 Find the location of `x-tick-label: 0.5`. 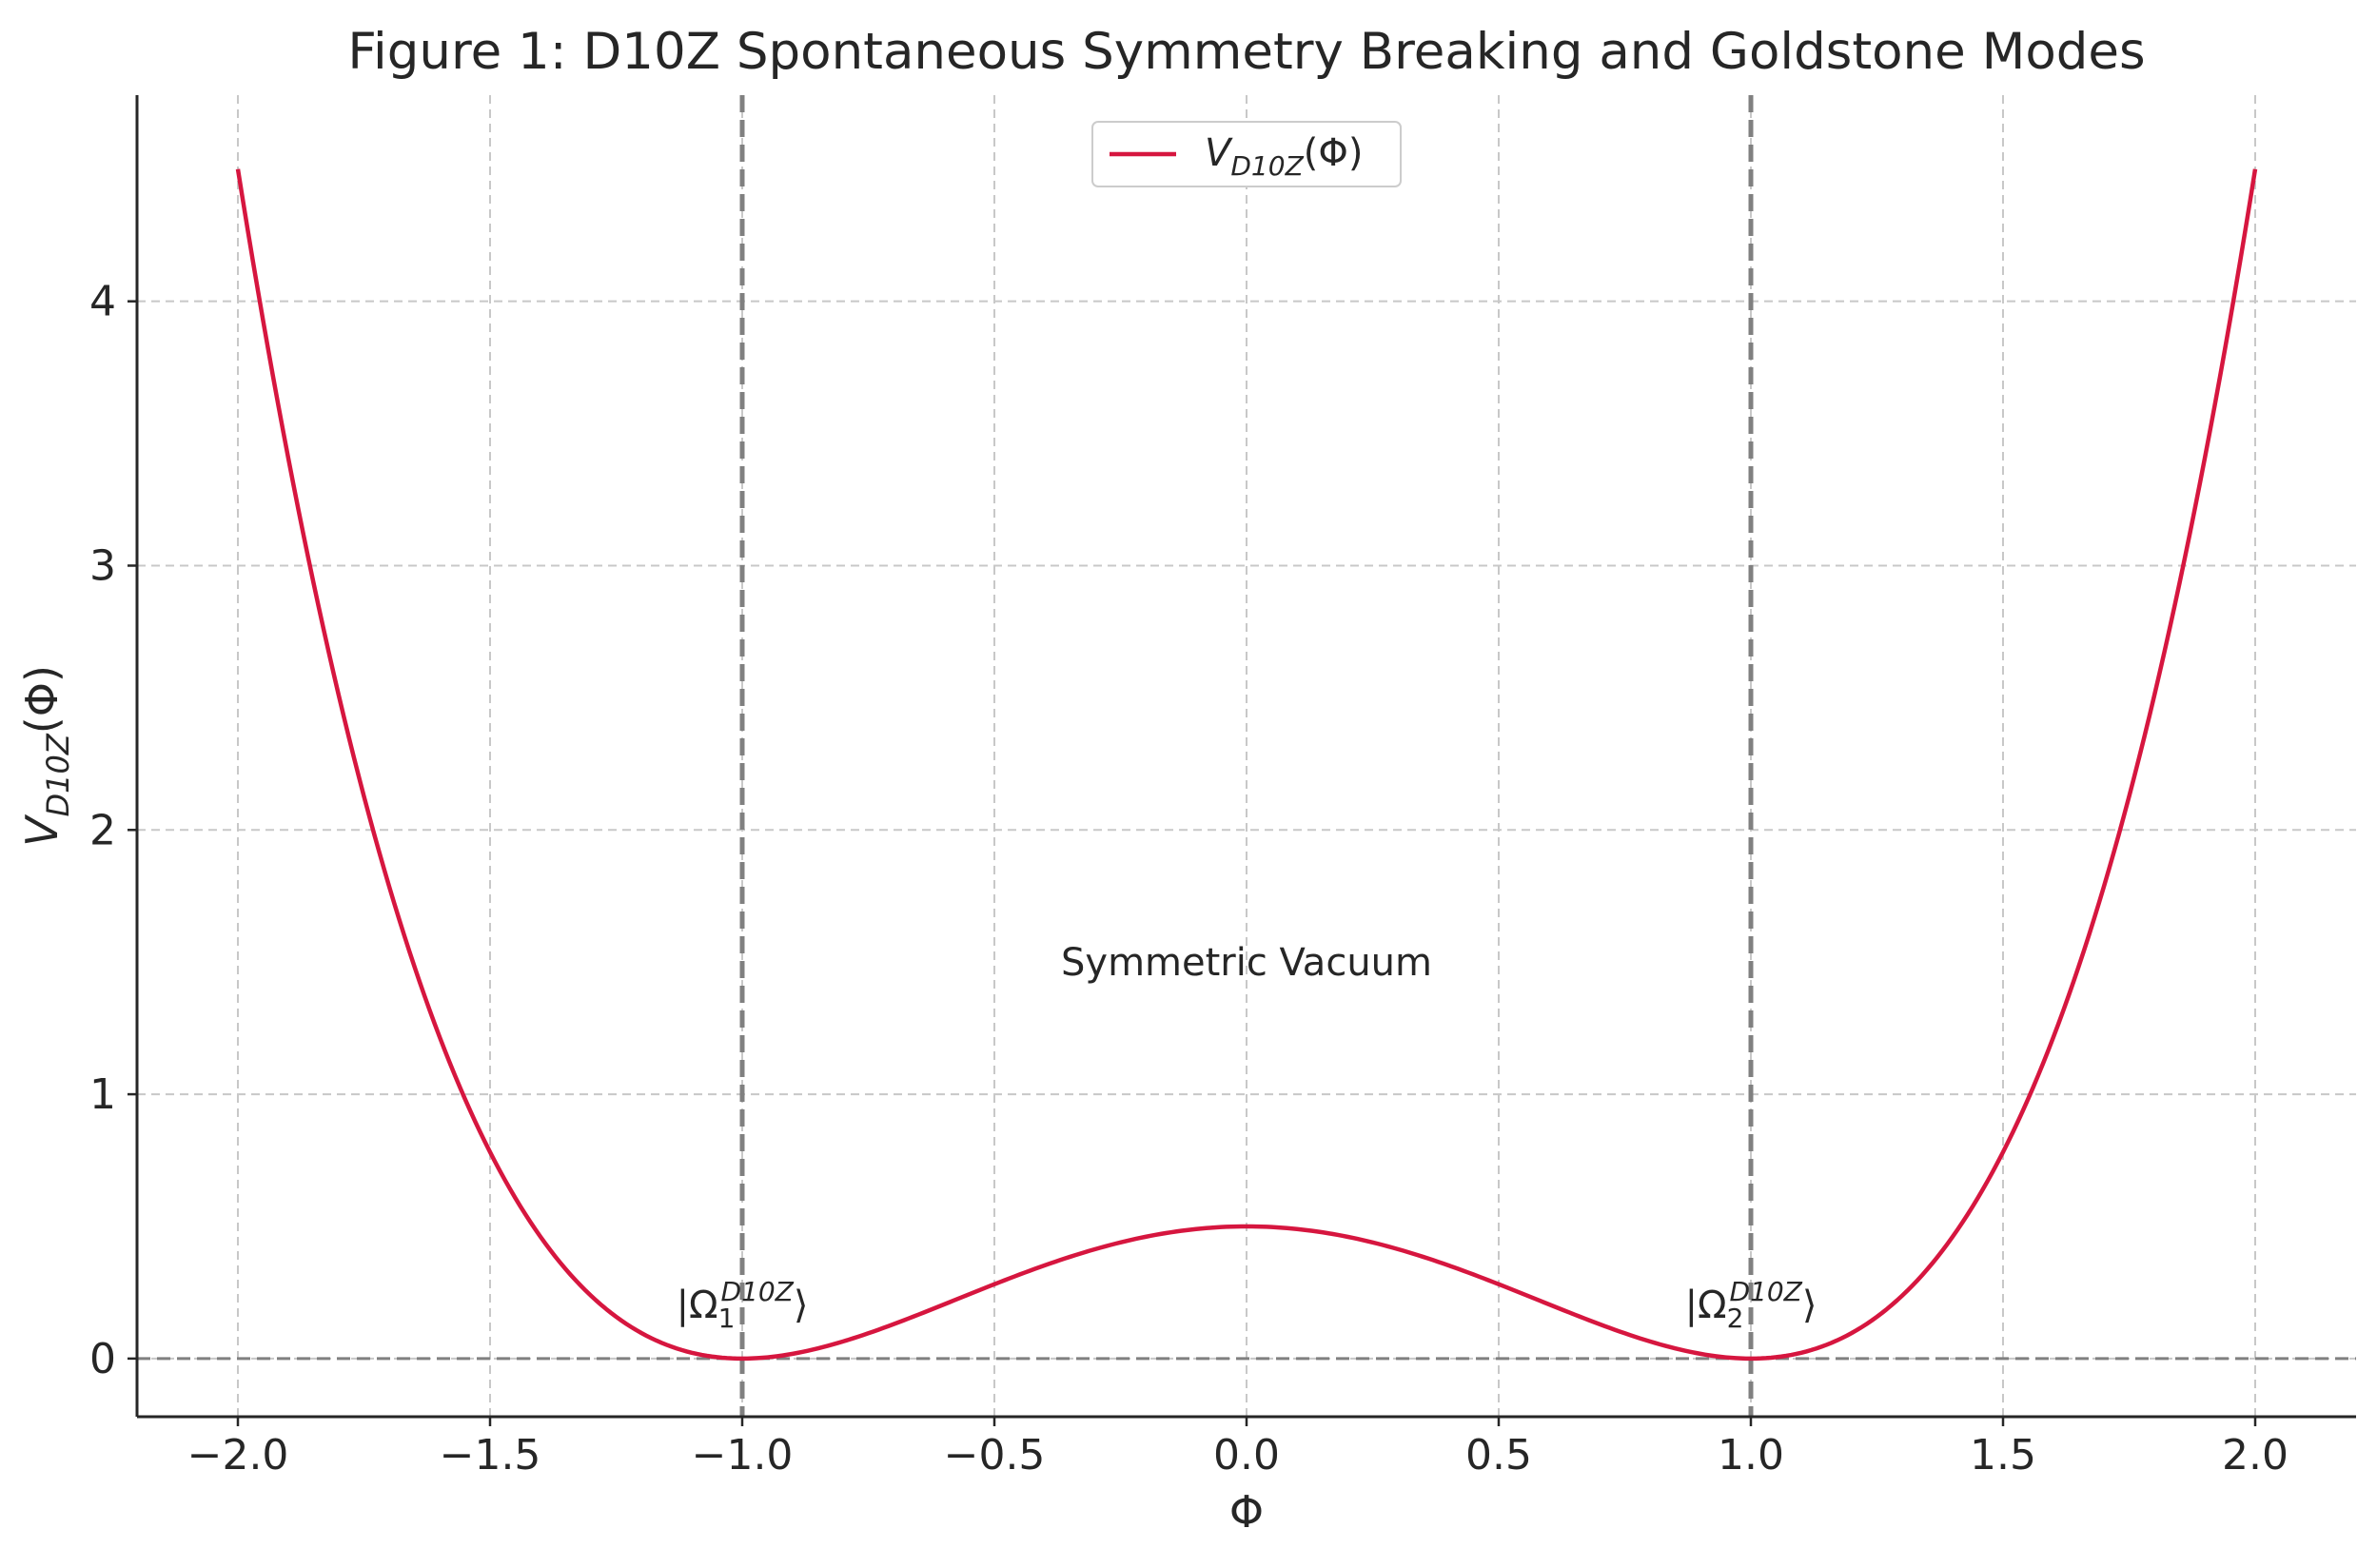

x-tick-label: 0.5 is located at coordinates (1499, 1455).